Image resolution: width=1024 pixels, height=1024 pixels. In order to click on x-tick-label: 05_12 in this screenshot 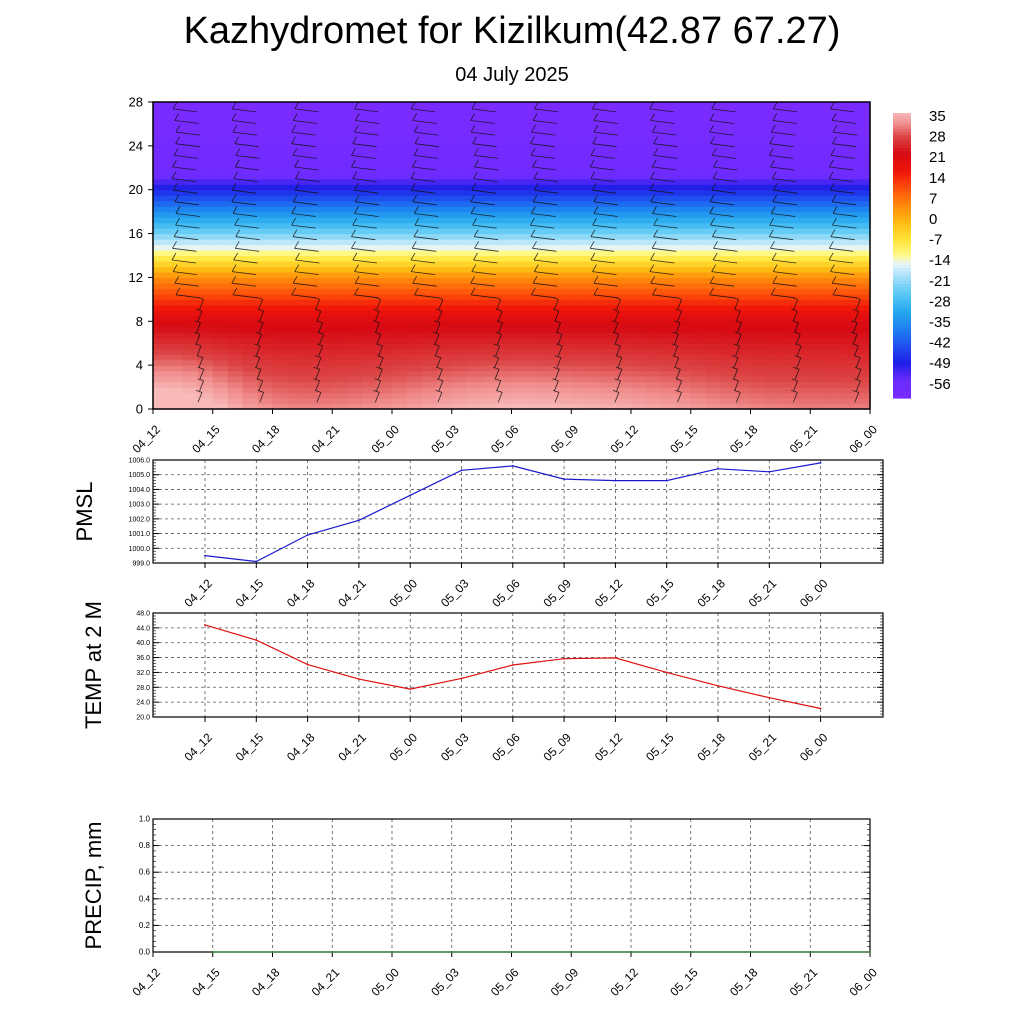, I will do `click(609, 747)`.